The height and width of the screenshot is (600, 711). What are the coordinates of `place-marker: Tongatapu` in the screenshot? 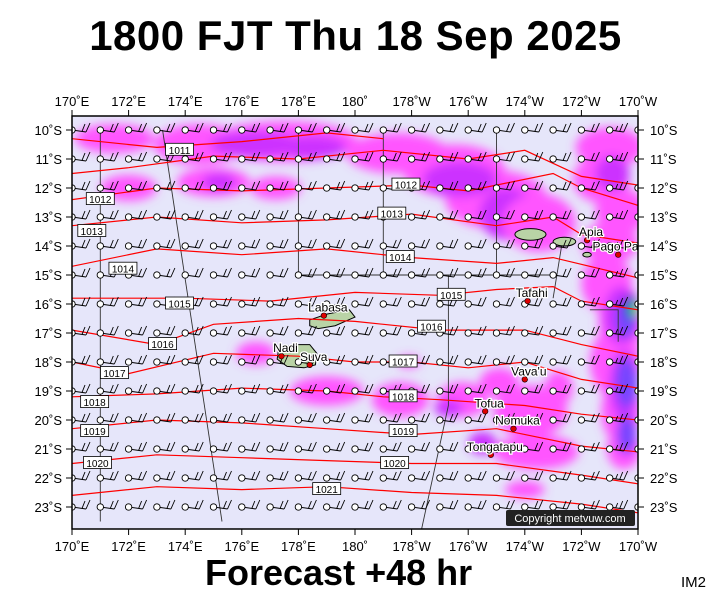 It's located at (495, 448).